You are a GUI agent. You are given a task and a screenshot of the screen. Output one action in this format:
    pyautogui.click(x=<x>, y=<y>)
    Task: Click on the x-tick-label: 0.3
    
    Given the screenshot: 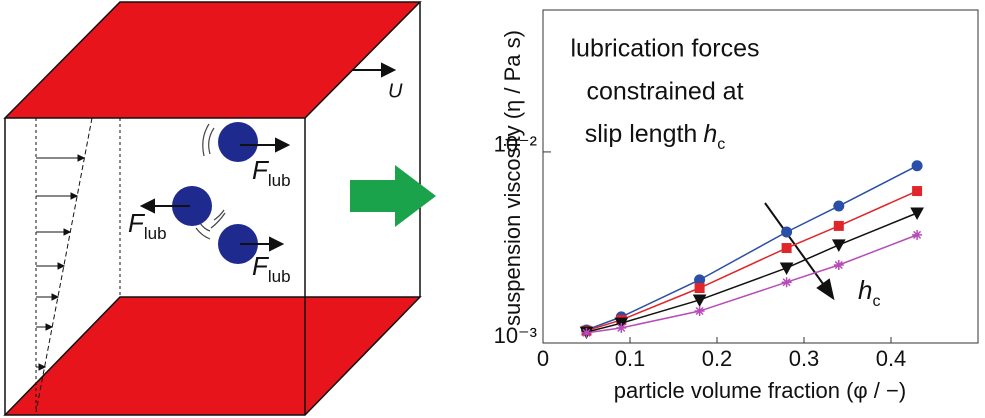 What is the action you would take?
    pyautogui.click(x=804, y=358)
    